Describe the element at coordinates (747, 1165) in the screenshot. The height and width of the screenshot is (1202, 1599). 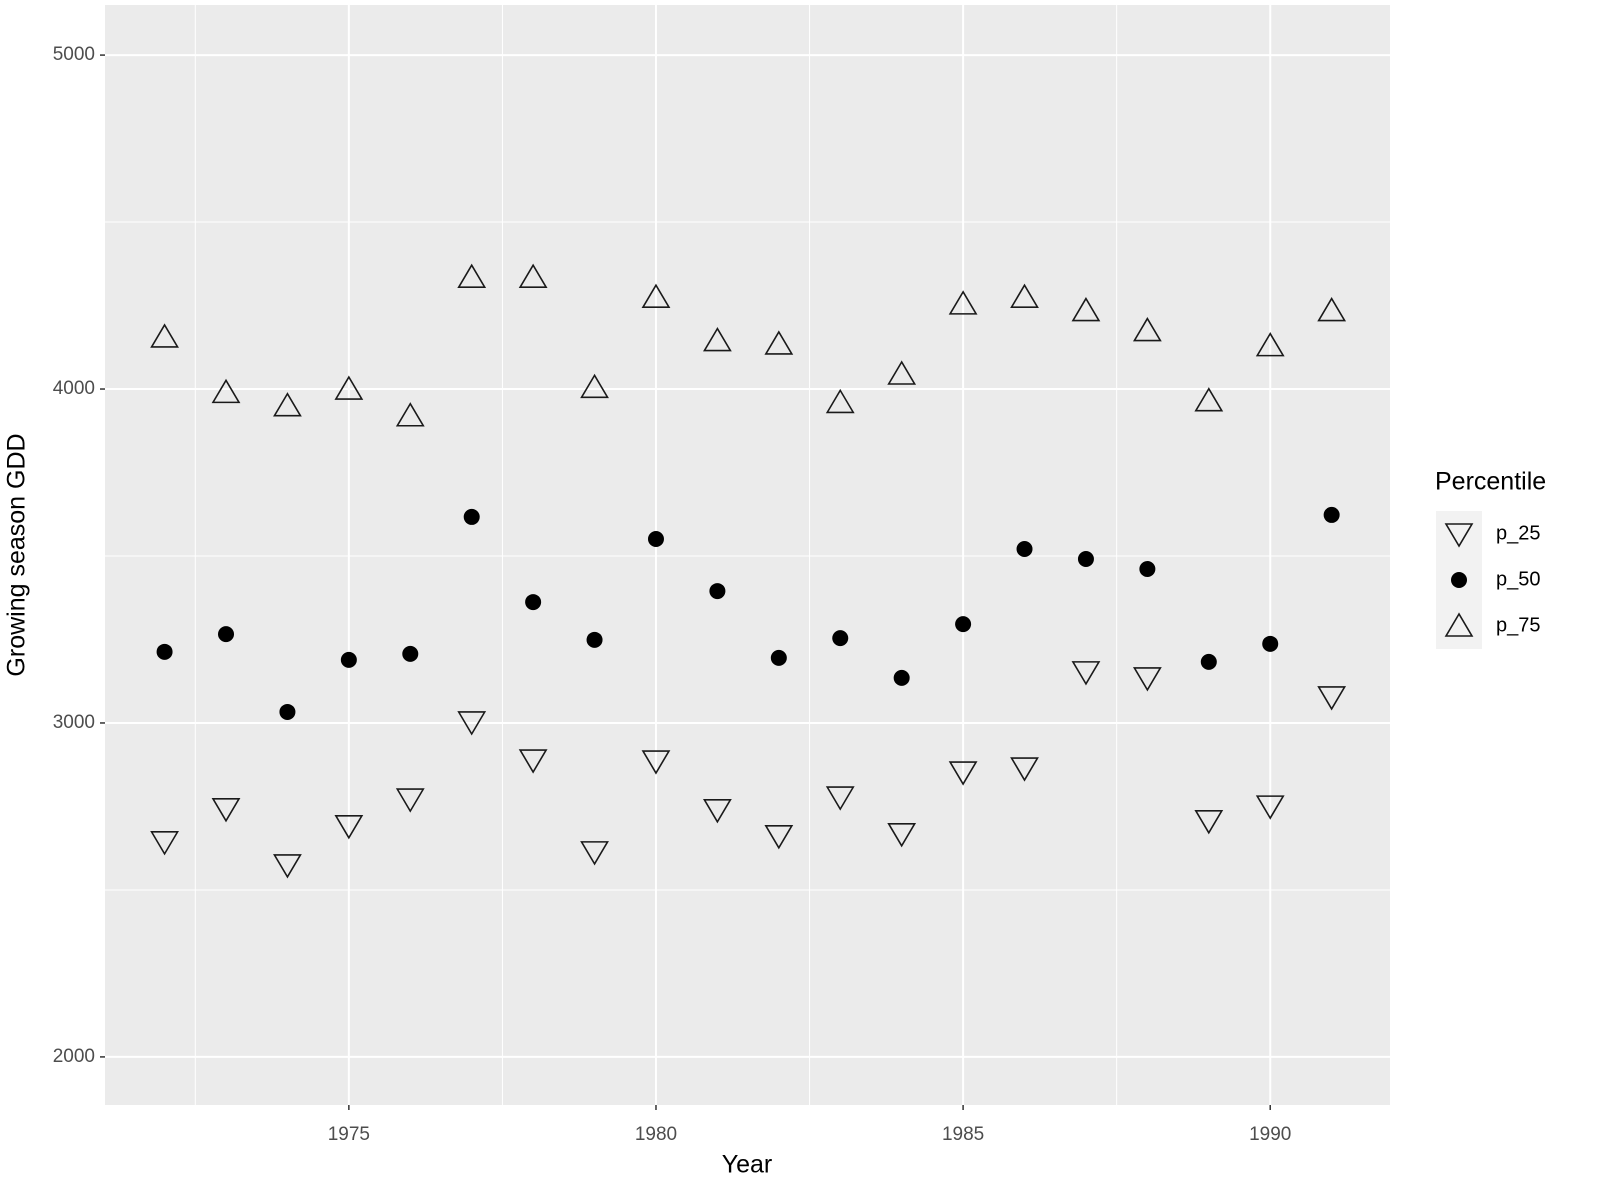
I see `x-axis-title: Year` at that location.